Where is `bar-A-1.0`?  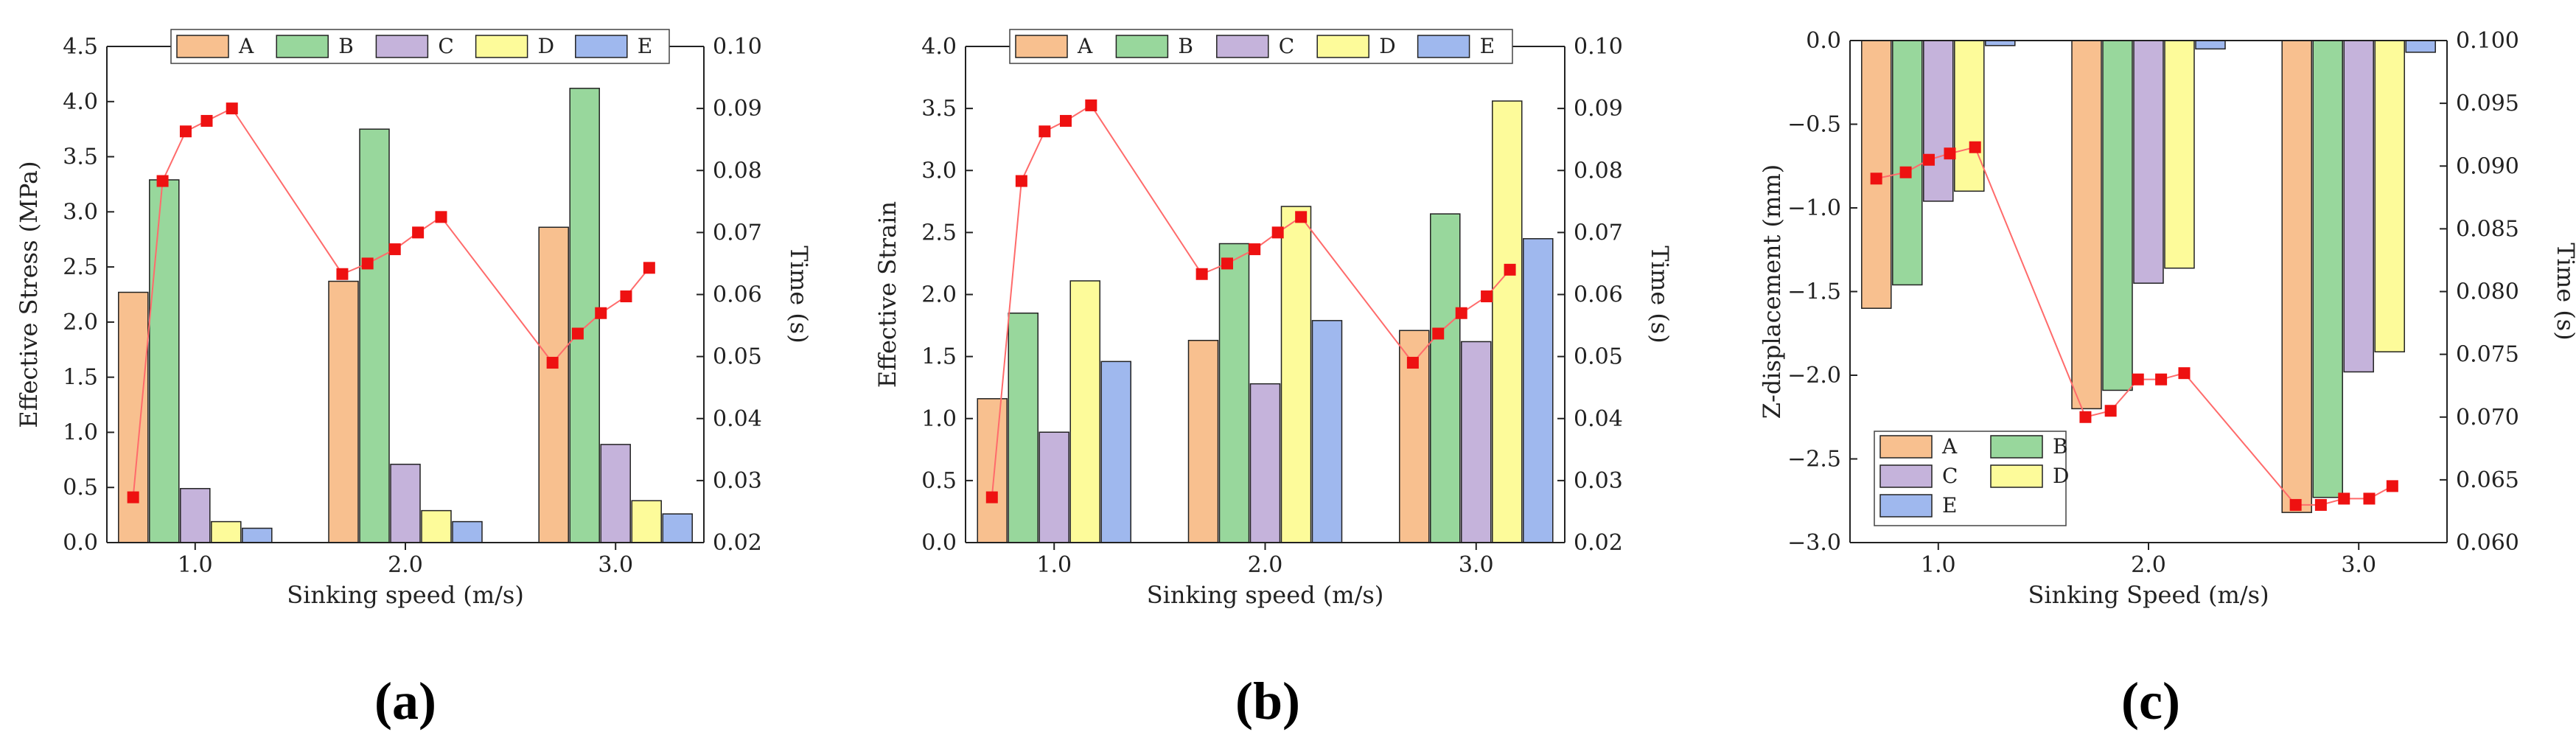 bar-A-1.0 is located at coordinates (1876, 175).